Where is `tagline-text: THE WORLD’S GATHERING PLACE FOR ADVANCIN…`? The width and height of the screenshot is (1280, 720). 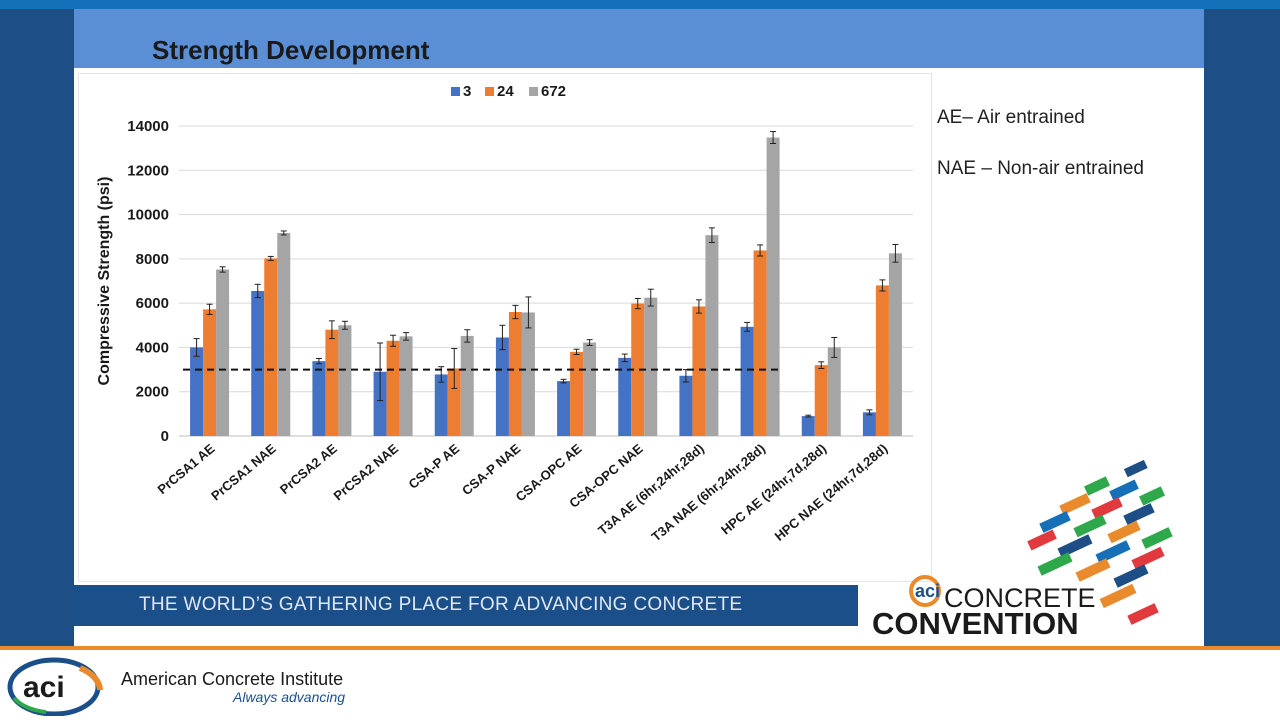 tagline-text: THE WORLD’S GATHERING PLACE FOR ADVANCIN… is located at coordinates (441, 604).